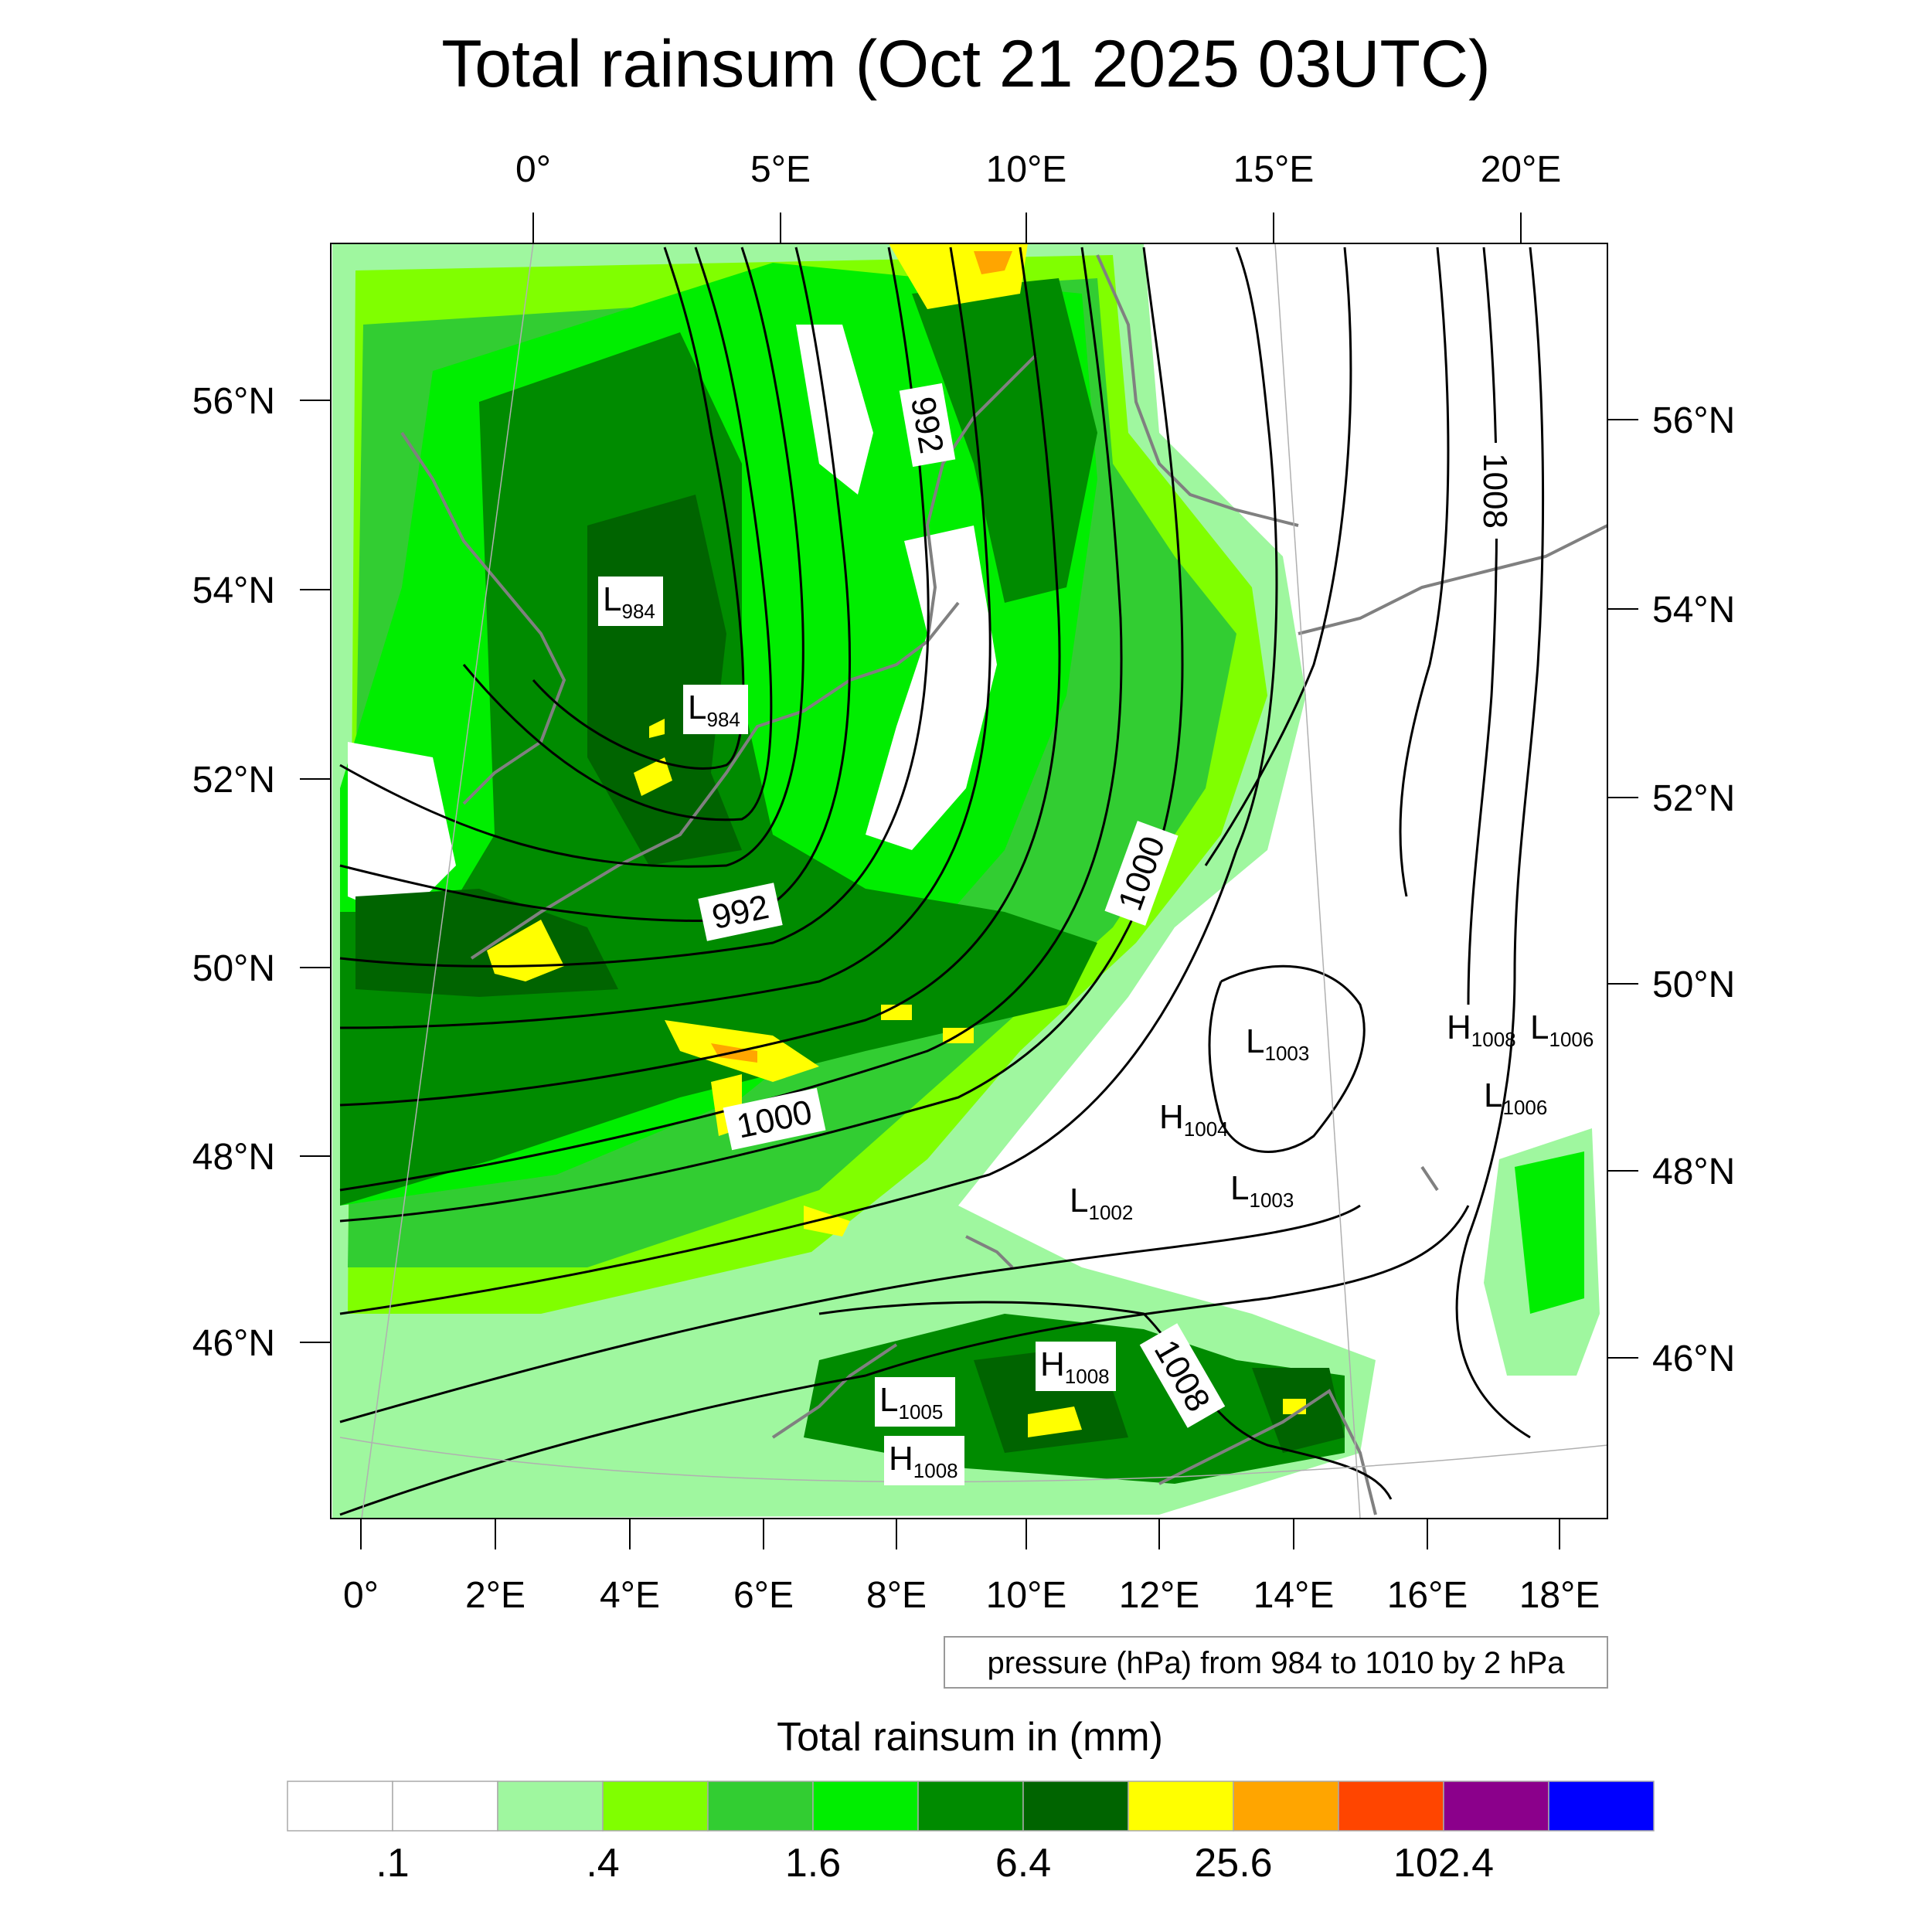 The image size is (1932, 1932). Describe the element at coordinates (1427, 1596) in the screenshot. I see `lon-label-bottom: 16°E` at that location.